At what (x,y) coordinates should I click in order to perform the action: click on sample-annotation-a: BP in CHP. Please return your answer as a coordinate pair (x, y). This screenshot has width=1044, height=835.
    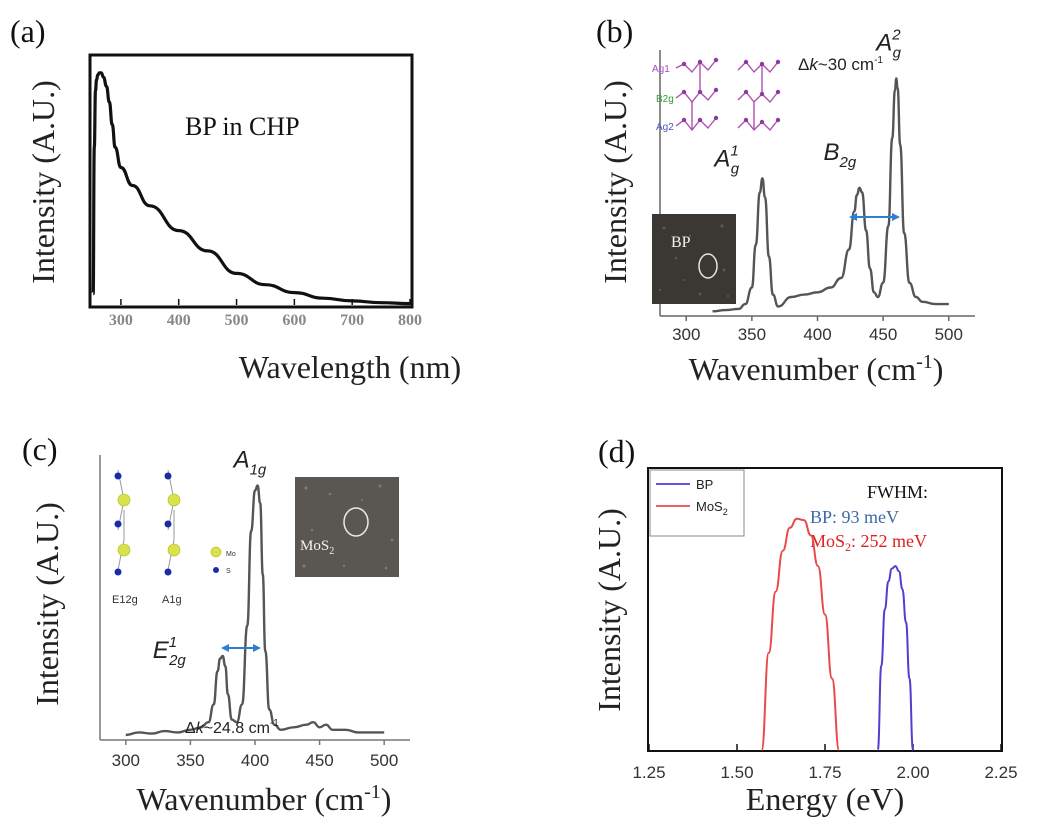
    Looking at the image, I should click on (242, 126).